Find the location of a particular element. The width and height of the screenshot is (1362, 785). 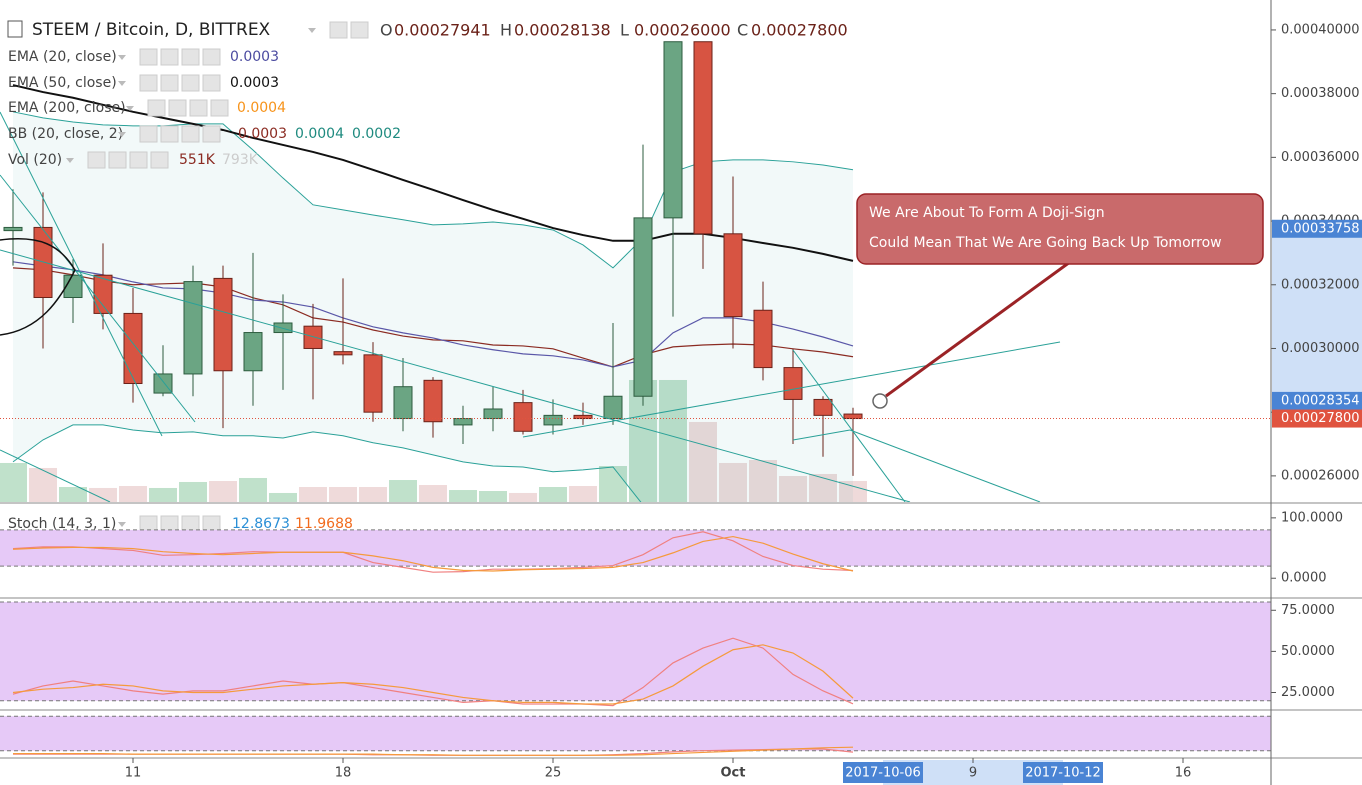

y-tick-label: 0.00032000 is located at coordinates (1320, 284).